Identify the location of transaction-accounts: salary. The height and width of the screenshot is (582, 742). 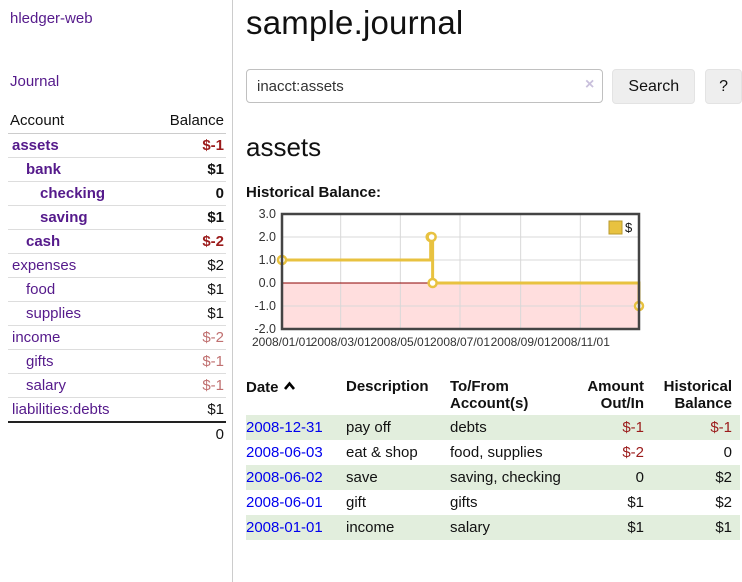
(470, 527).